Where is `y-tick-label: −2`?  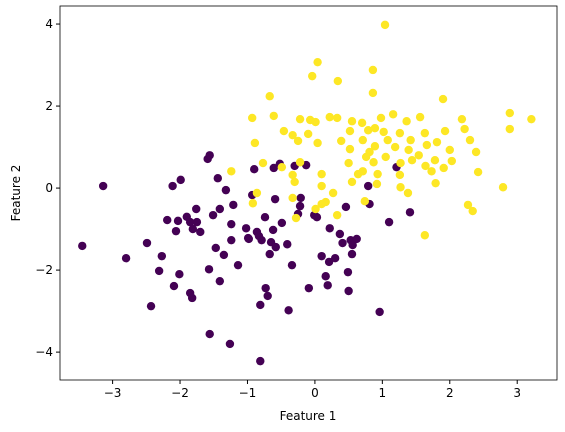 y-tick-label: −2 is located at coordinates (44, 270).